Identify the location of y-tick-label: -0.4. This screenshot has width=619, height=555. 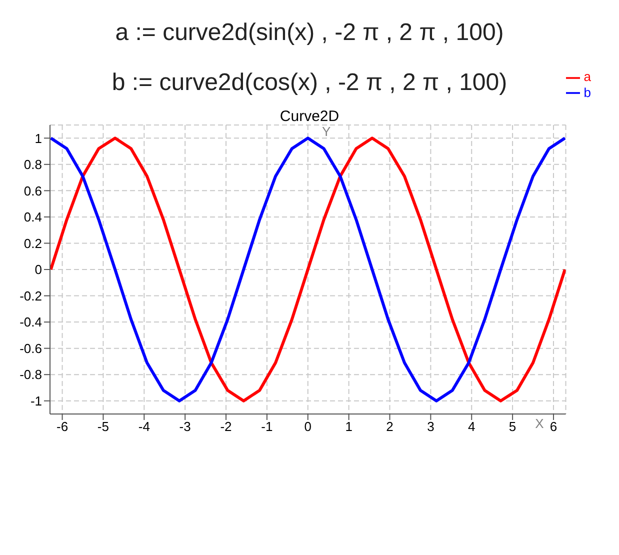
(31, 322).